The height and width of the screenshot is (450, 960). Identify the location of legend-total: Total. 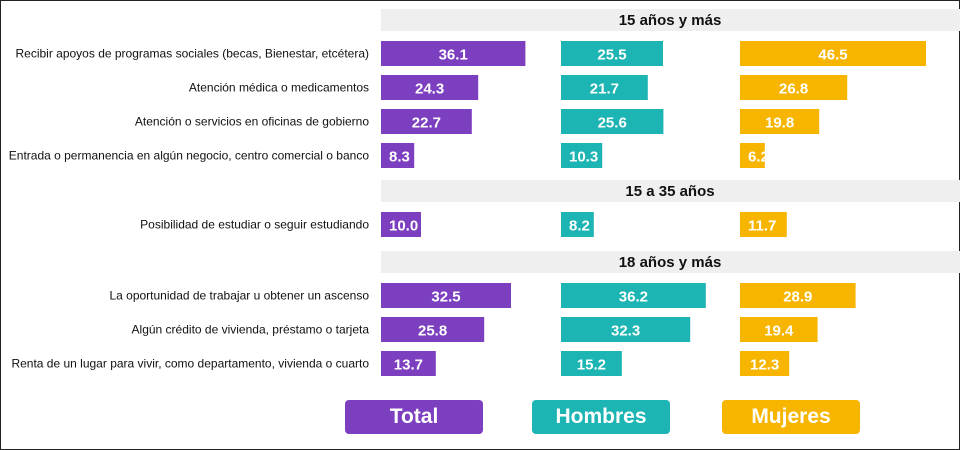
(414, 417).